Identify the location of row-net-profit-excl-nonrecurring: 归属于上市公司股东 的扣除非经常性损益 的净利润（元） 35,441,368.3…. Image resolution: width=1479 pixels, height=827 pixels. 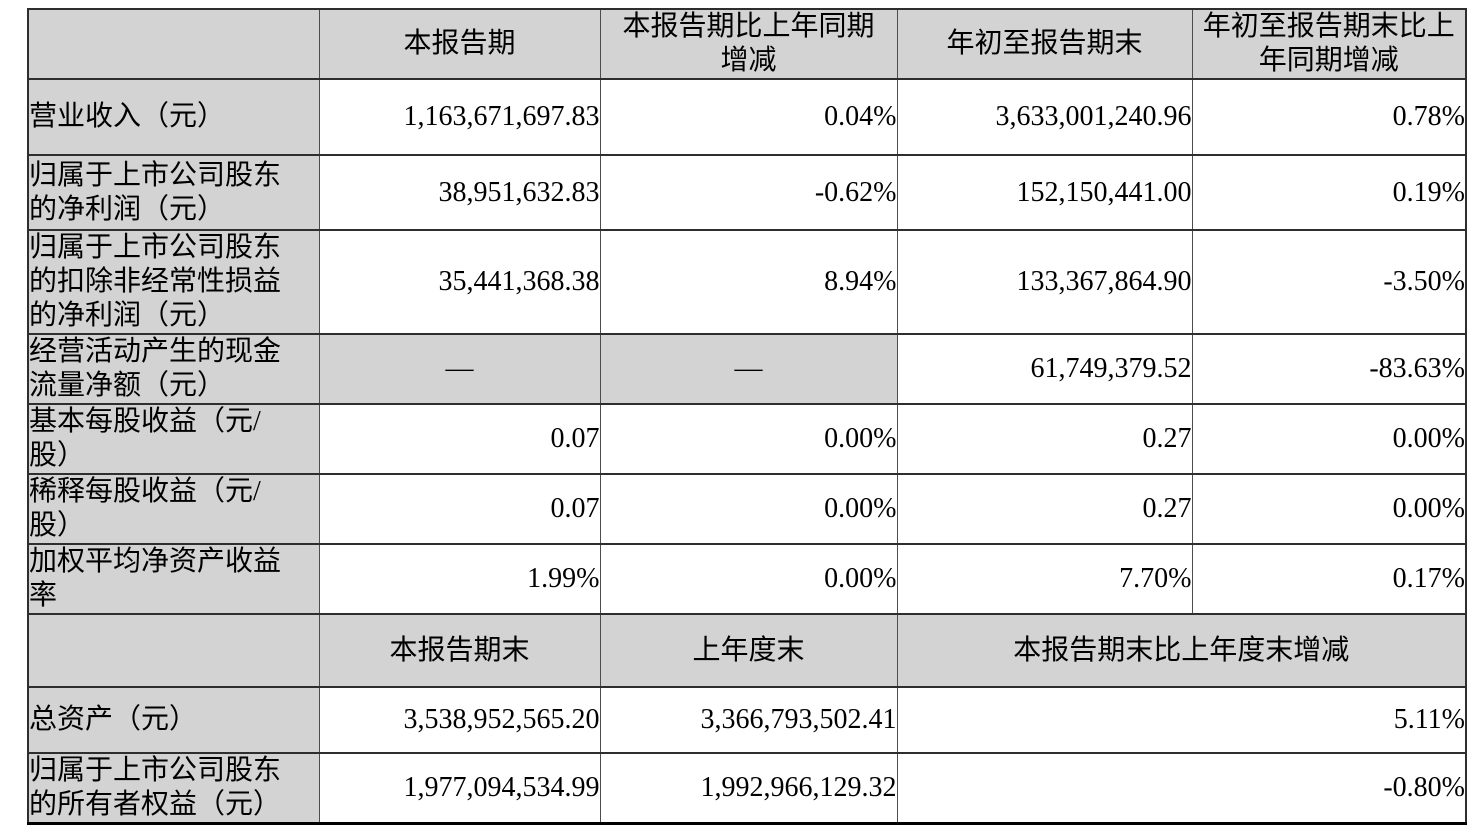
(747, 282).